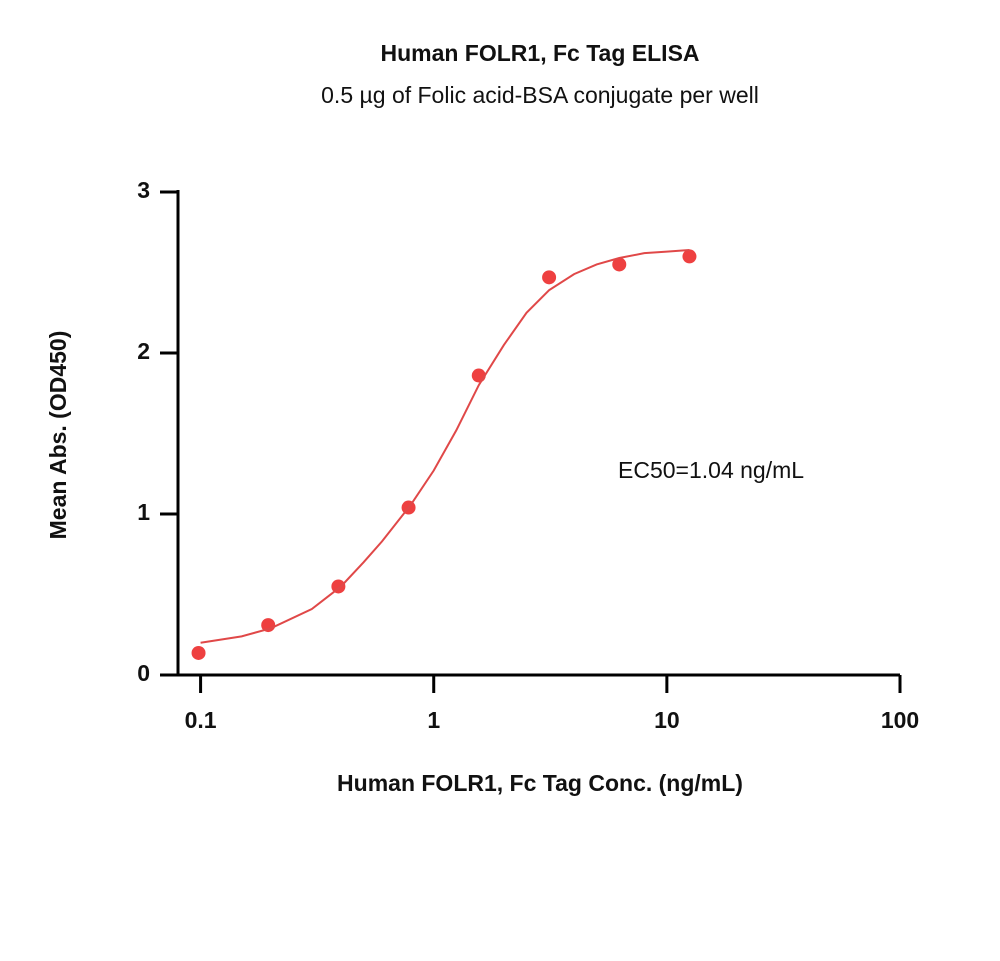  Describe the element at coordinates (143, 190) in the screenshot. I see `y-tick-label: 3` at that location.